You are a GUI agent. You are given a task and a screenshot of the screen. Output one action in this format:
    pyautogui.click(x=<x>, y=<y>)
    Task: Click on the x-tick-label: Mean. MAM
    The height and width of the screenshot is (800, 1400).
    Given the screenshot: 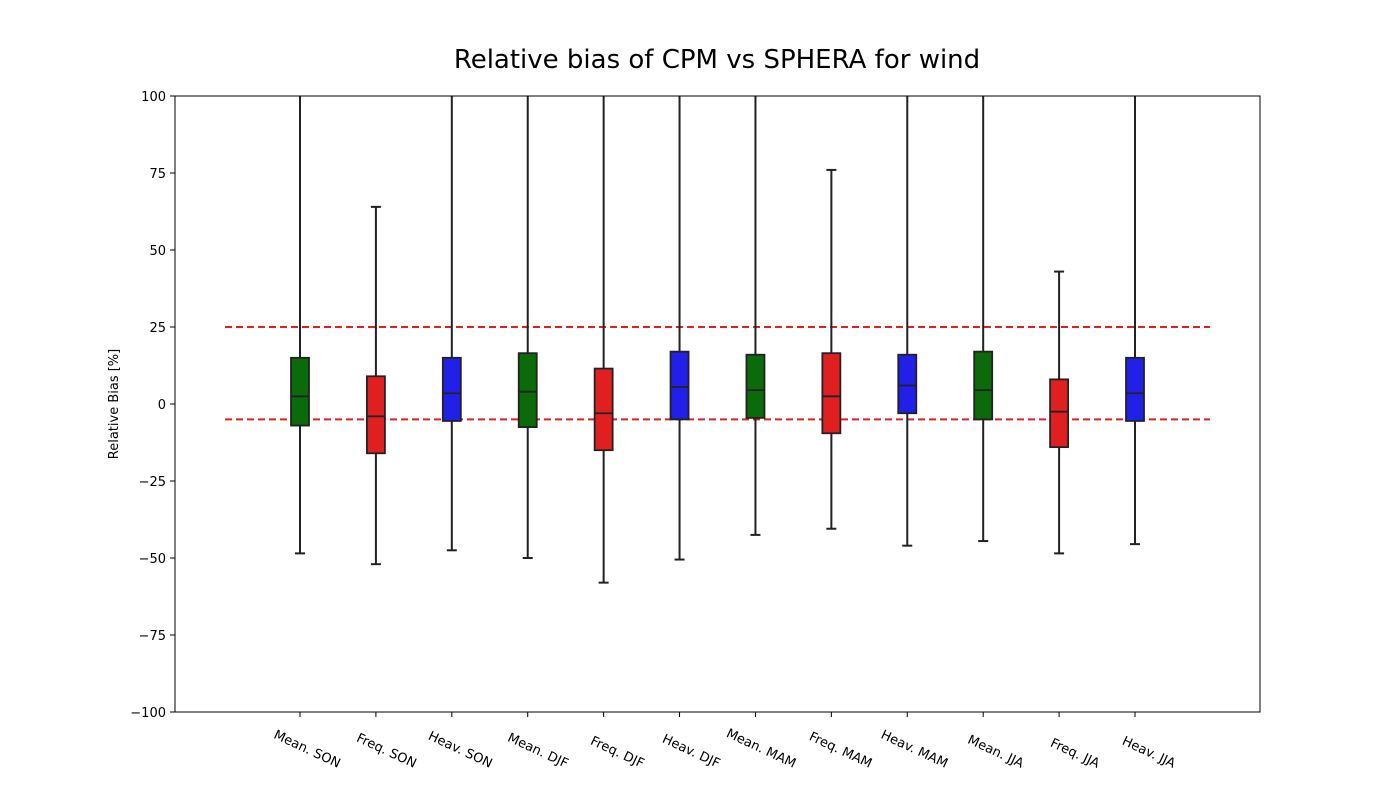 What is the action you would take?
    pyautogui.click(x=761, y=748)
    